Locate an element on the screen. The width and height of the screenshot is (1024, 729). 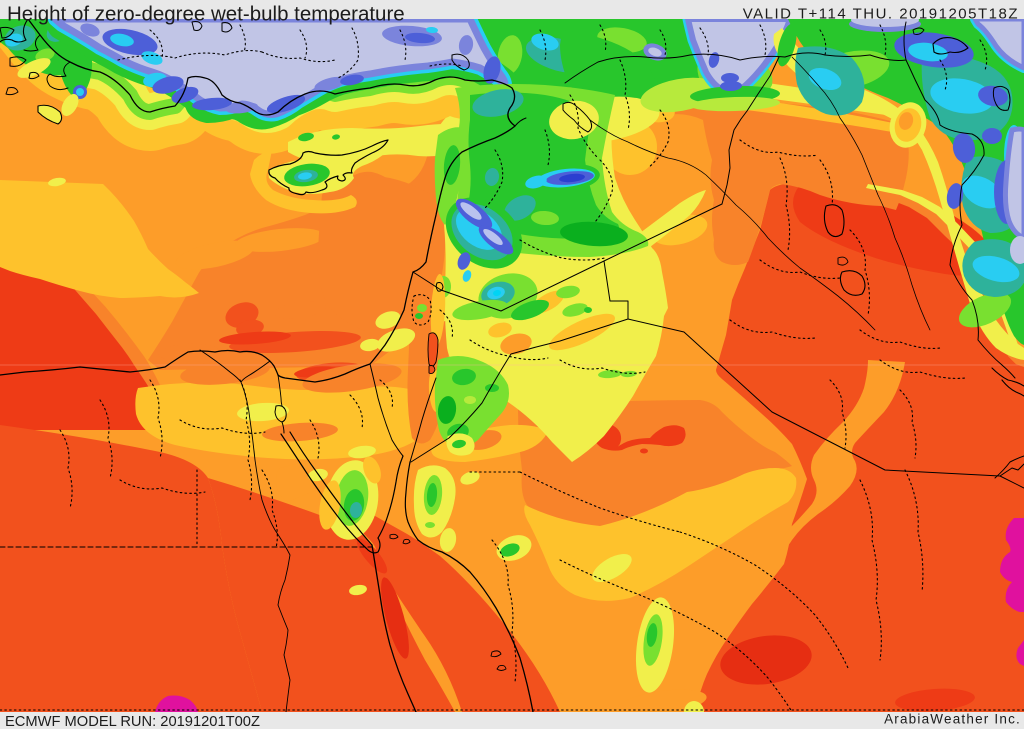
svg-text: VALID T+114 THU. 20191205T18Z is located at coordinates (881, 14).